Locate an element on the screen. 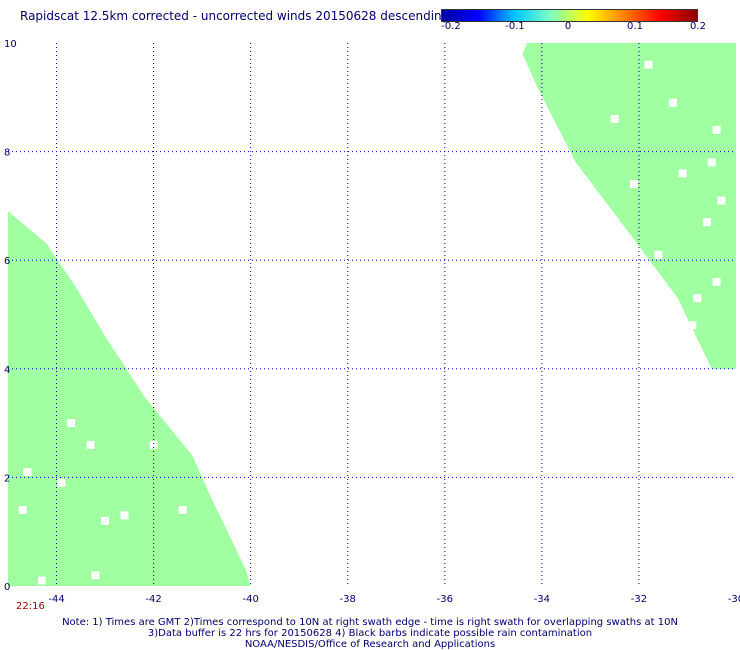  y-tick-label: 4 is located at coordinates (7, 370).